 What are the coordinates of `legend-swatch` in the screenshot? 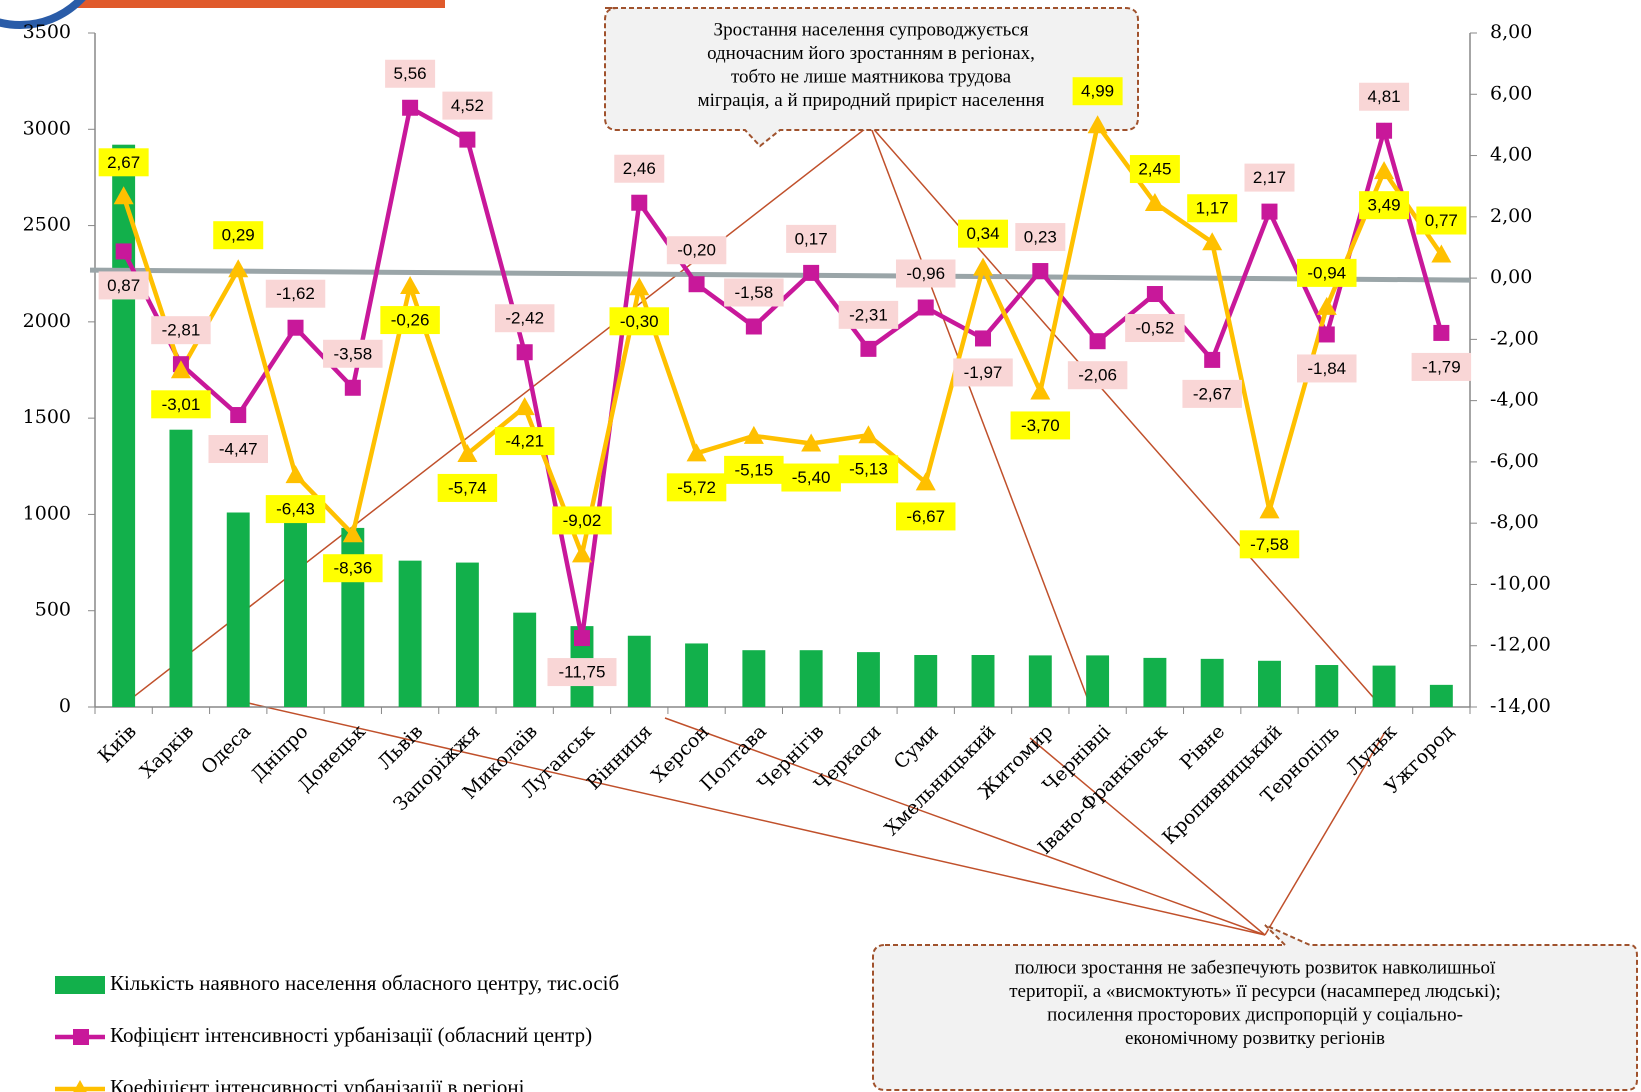 It's located at (80, 985).